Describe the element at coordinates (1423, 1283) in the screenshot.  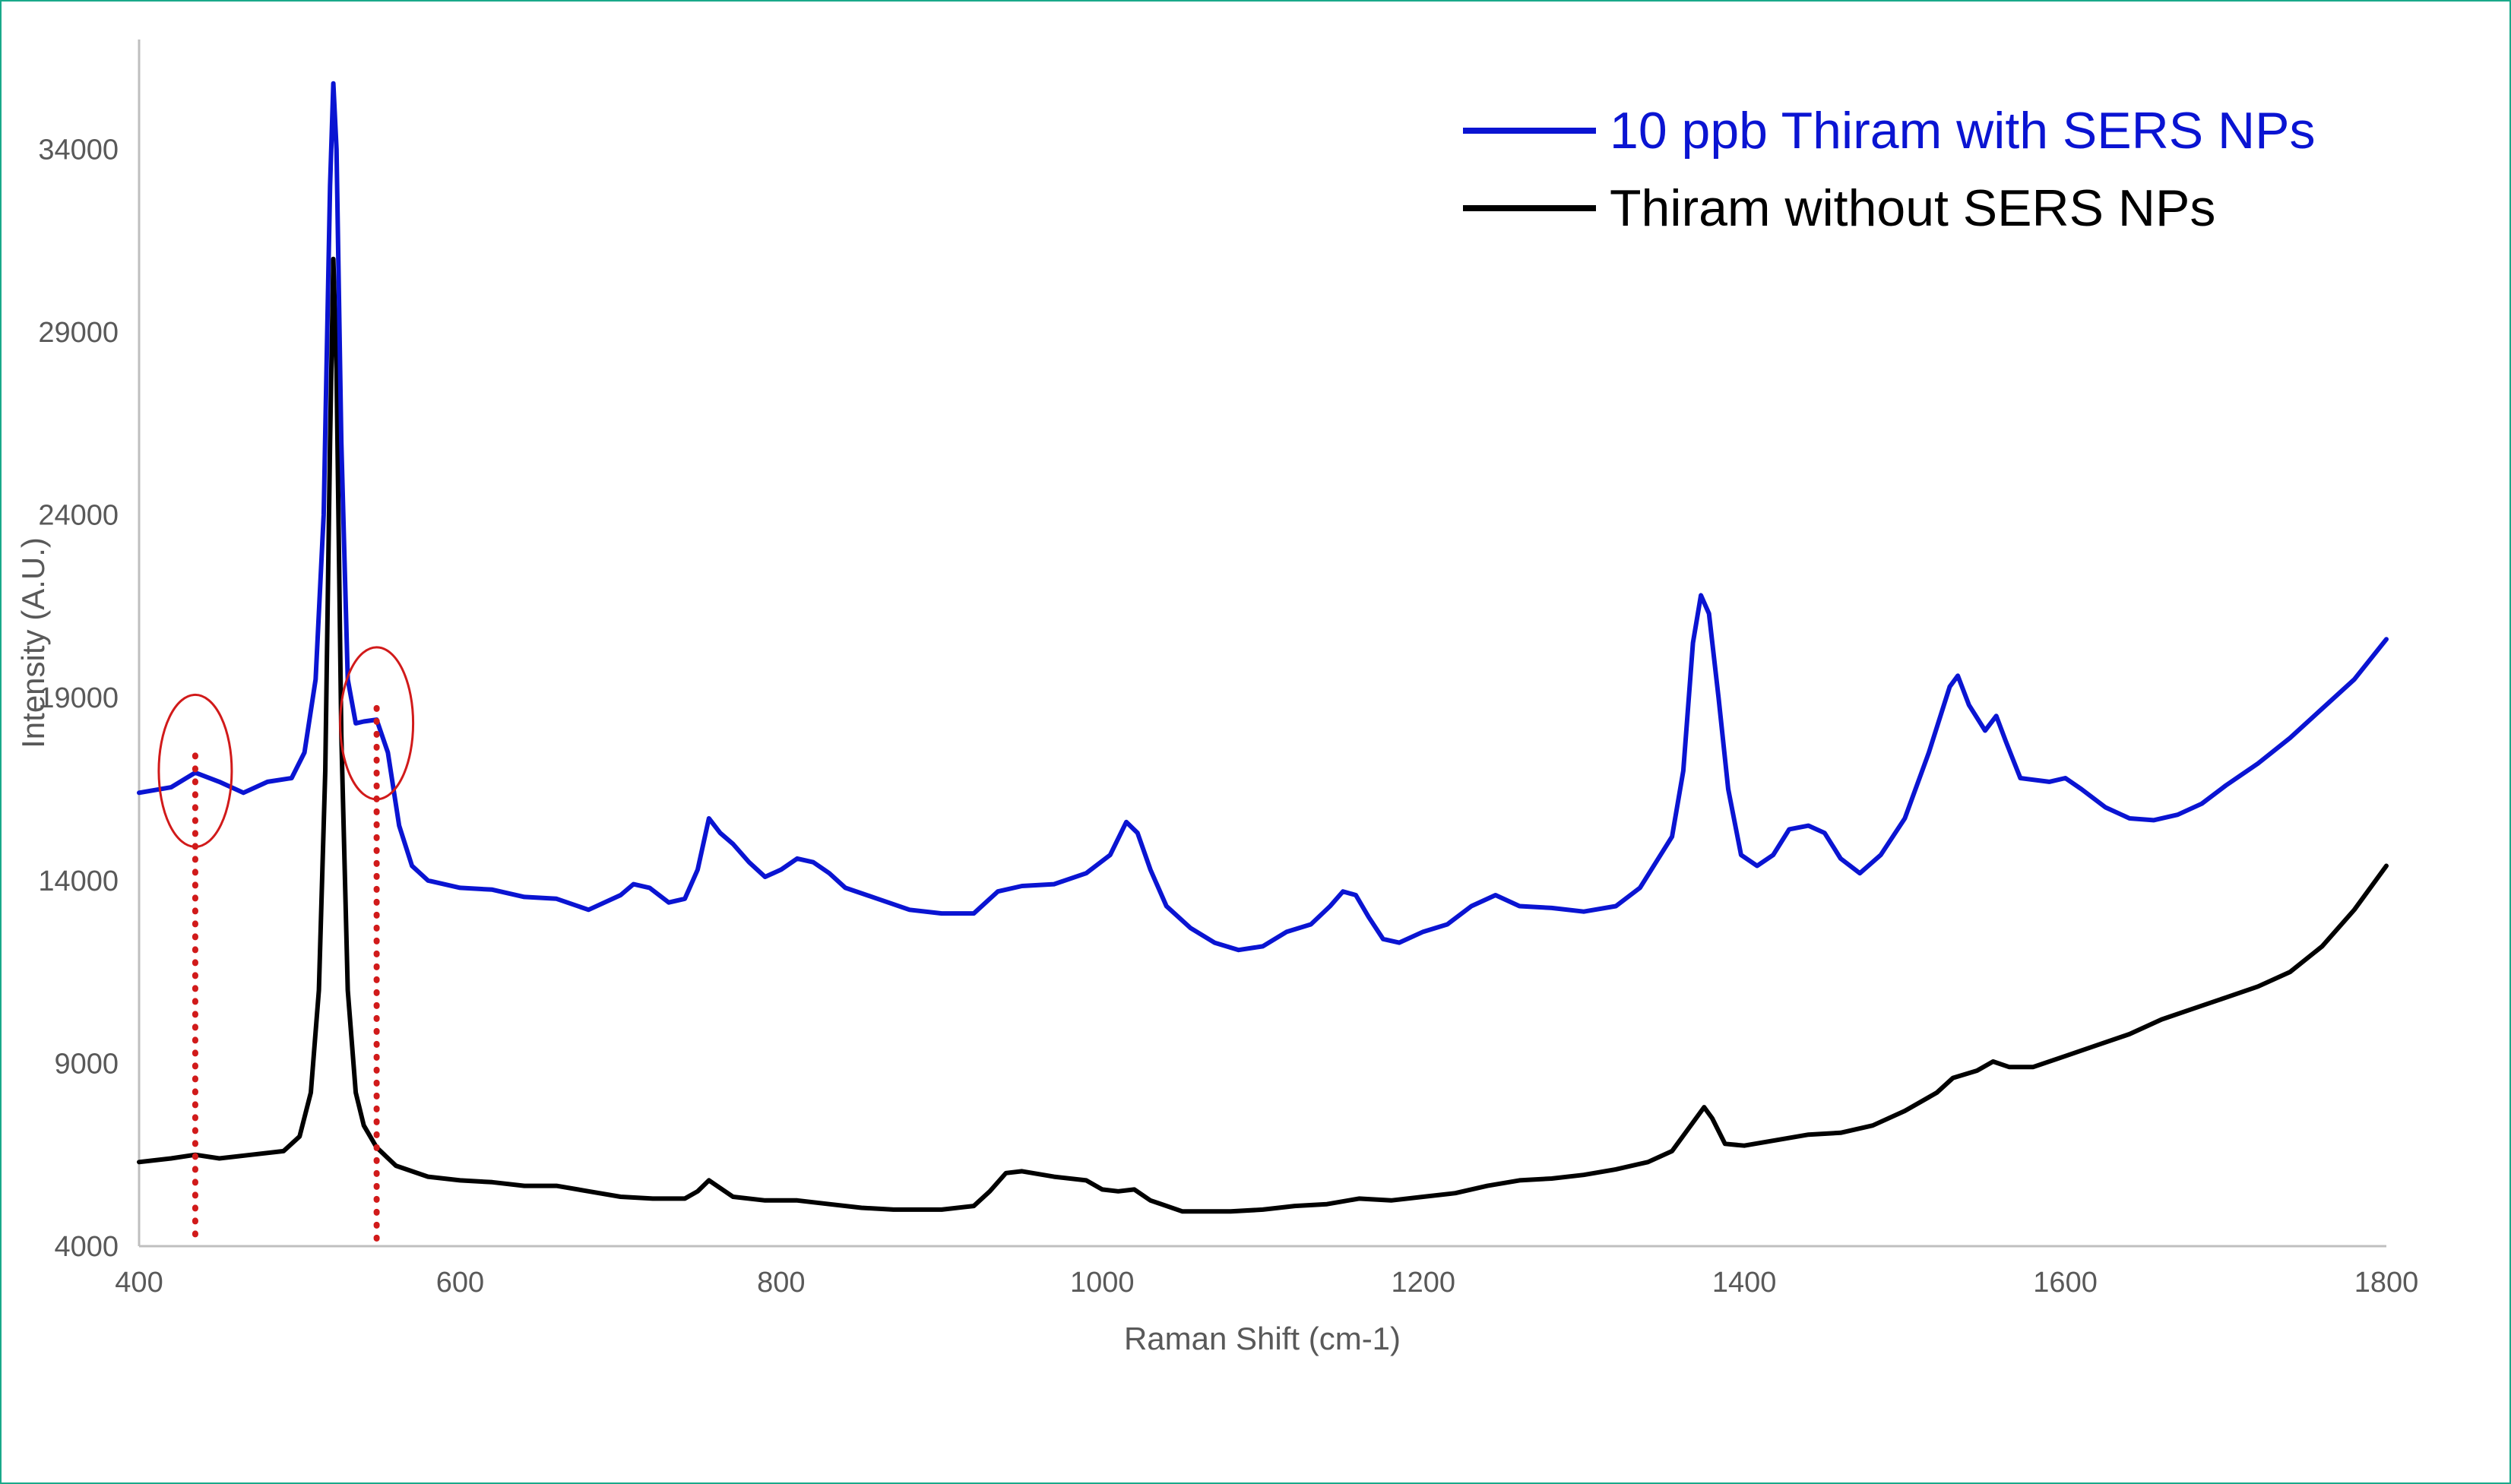
I see `x-tick-label: 1200` at that location.